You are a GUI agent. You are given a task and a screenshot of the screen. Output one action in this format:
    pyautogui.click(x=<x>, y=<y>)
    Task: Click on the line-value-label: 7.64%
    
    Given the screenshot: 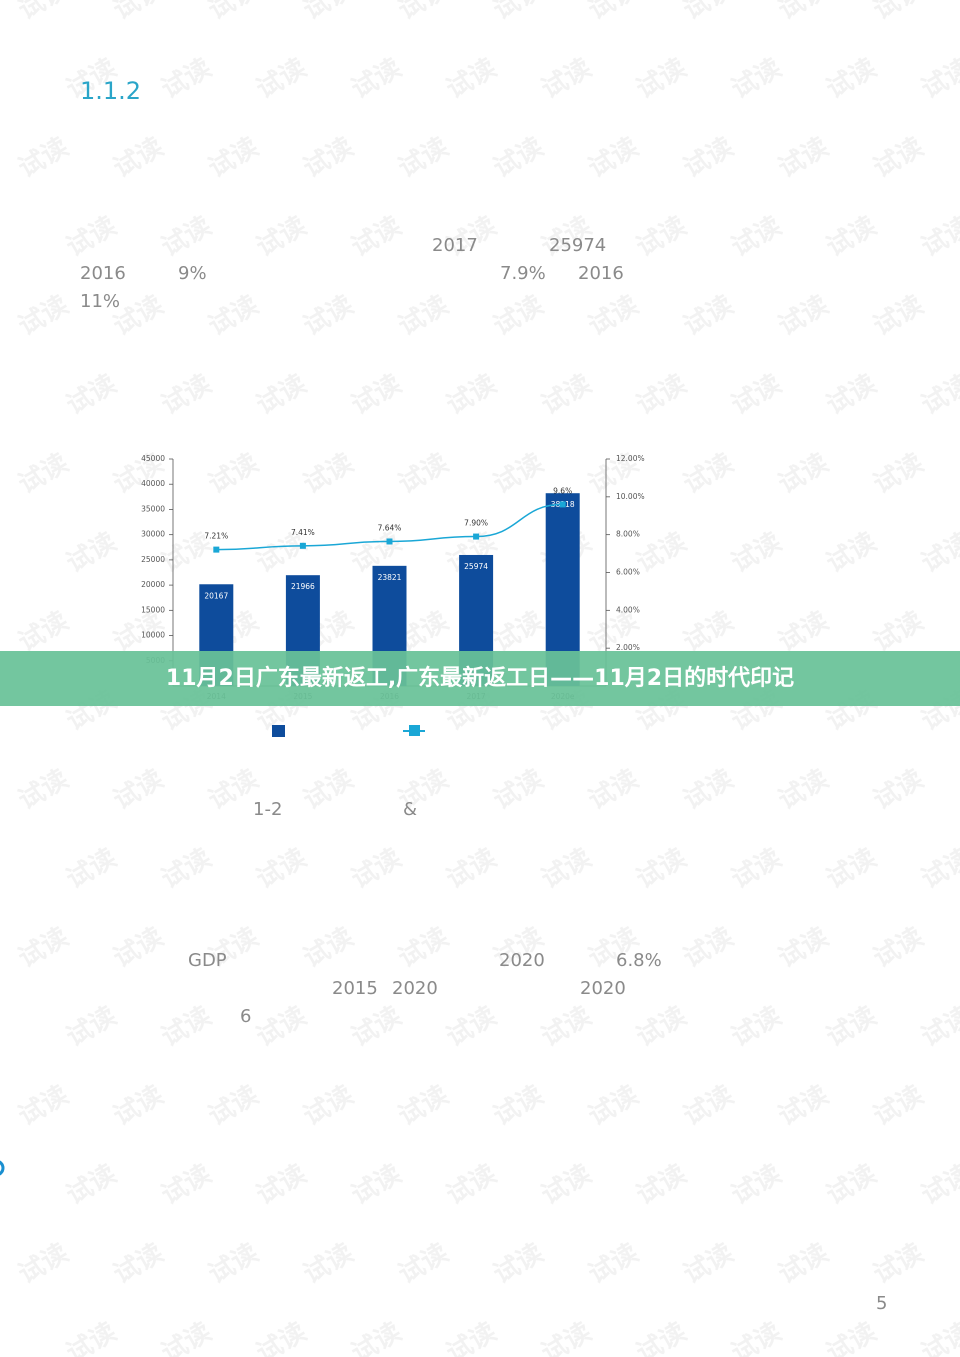 What is the action you would take?
    pyautogui.click(x=390, y=527)
    